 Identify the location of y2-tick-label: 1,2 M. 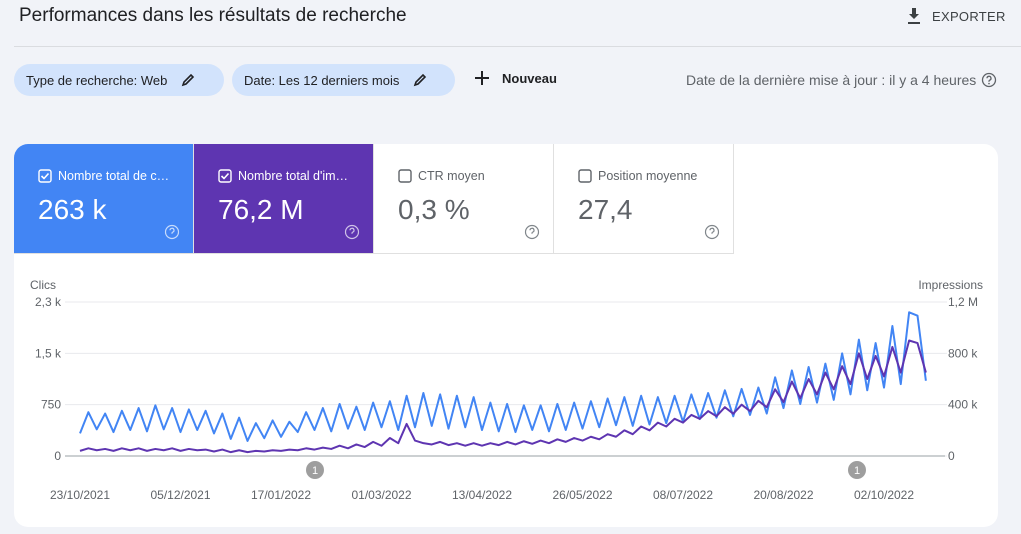
(963, 302).